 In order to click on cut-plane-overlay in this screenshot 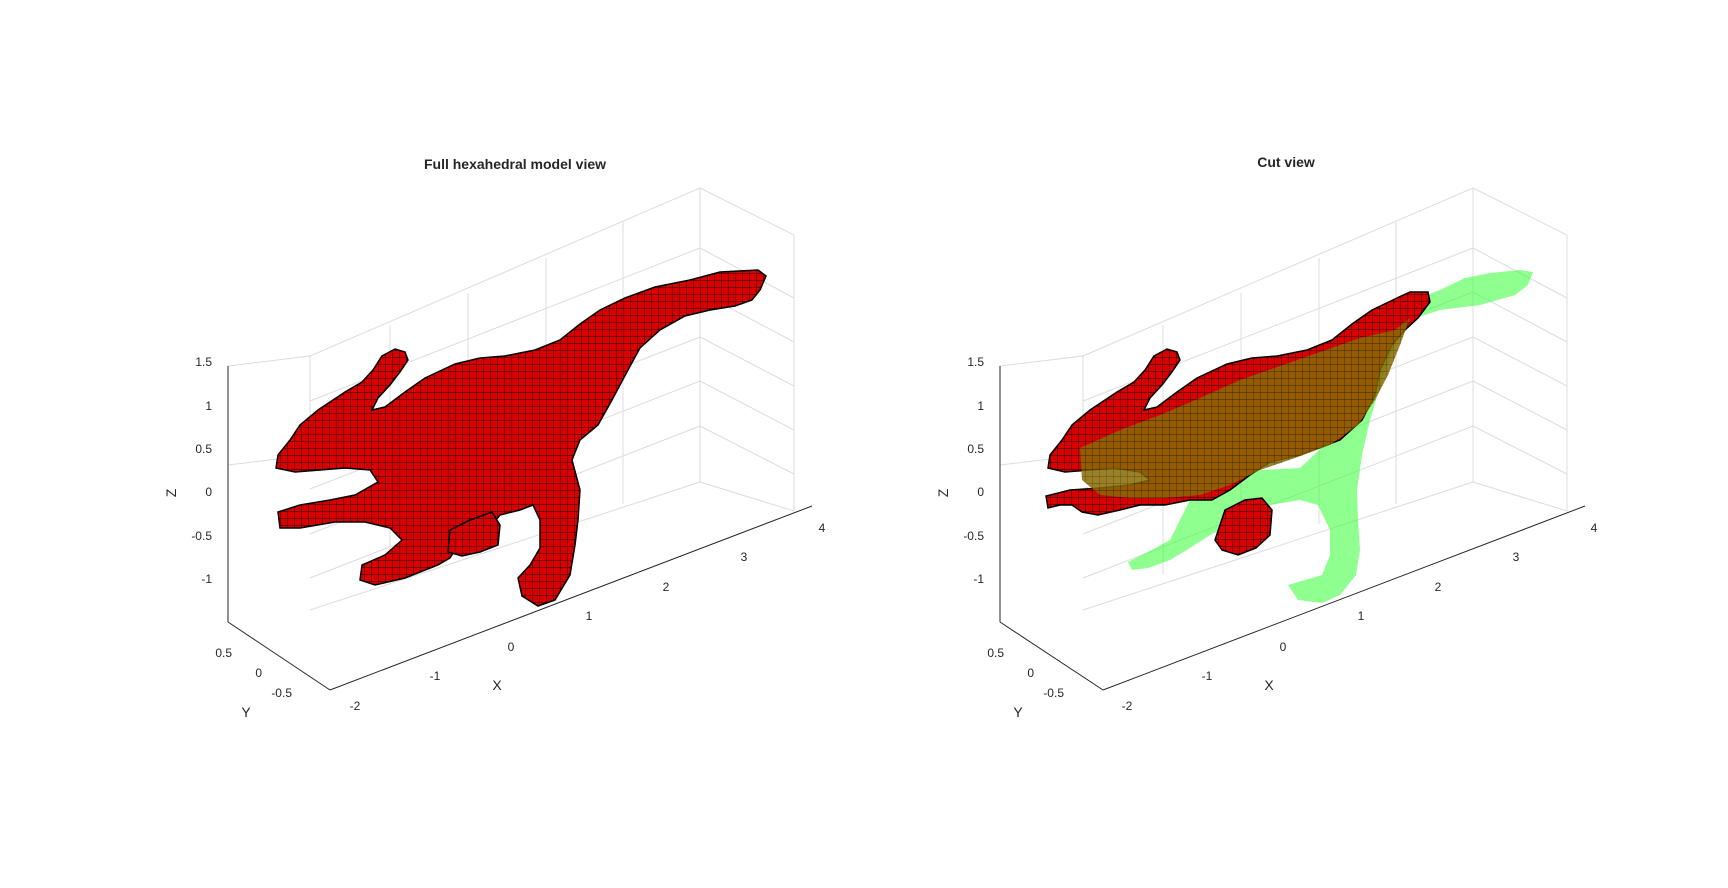, I will do `click(1245, 408)`.